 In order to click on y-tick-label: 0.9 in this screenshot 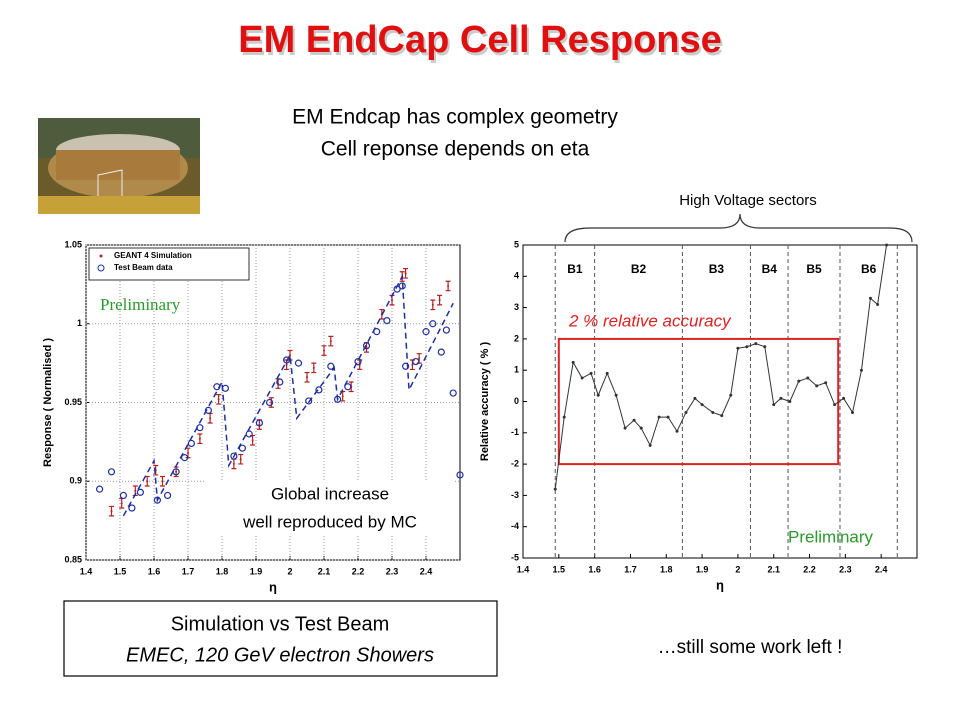, I will do `click(75, 481)`.